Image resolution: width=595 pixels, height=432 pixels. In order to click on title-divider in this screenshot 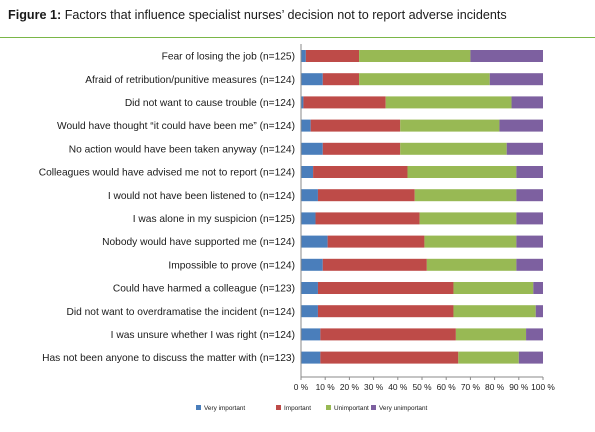, I will do `click(297, 37)`.